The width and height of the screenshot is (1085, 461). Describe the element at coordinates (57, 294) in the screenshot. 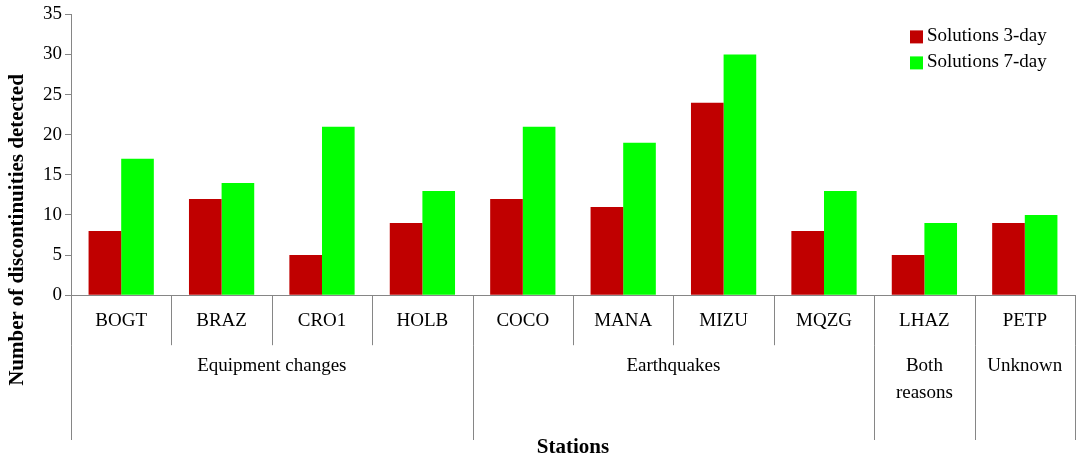

I see `y-tick-label: 0` at that location.